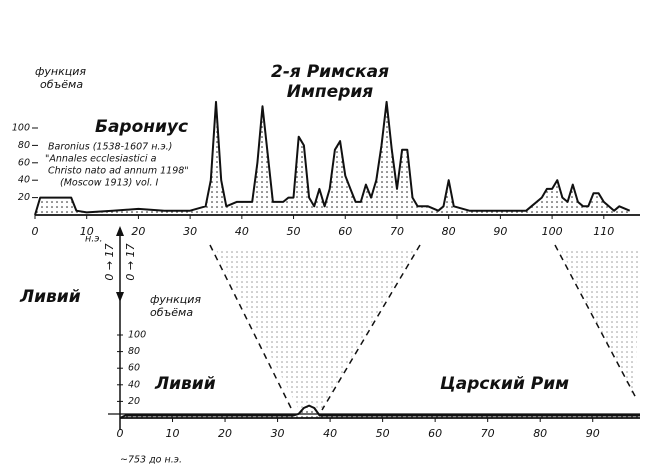 The image size is (650, 472). What do you see at coordinates (50, 297) in the screenshot?
I see `side-label: Ливий` at bounding box center [50, 297].